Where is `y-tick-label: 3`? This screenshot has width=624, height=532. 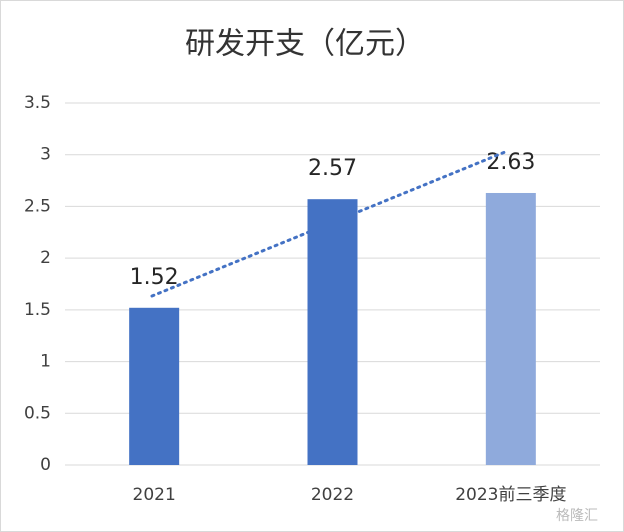
y-tick-label: 3 is located at coordinates (45, 155).